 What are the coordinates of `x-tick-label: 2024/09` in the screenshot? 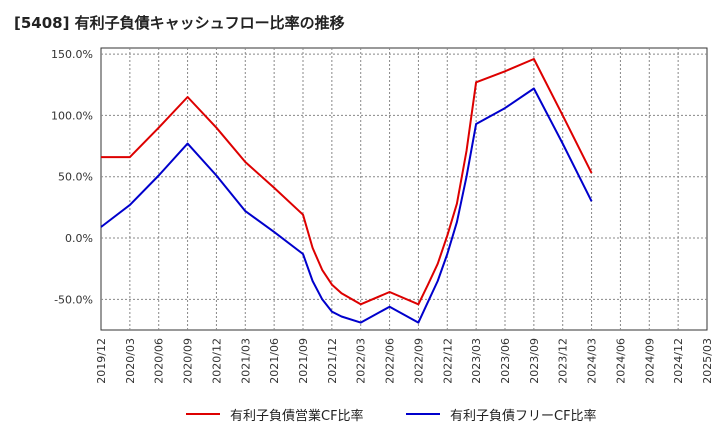 It's located at (649, 361).